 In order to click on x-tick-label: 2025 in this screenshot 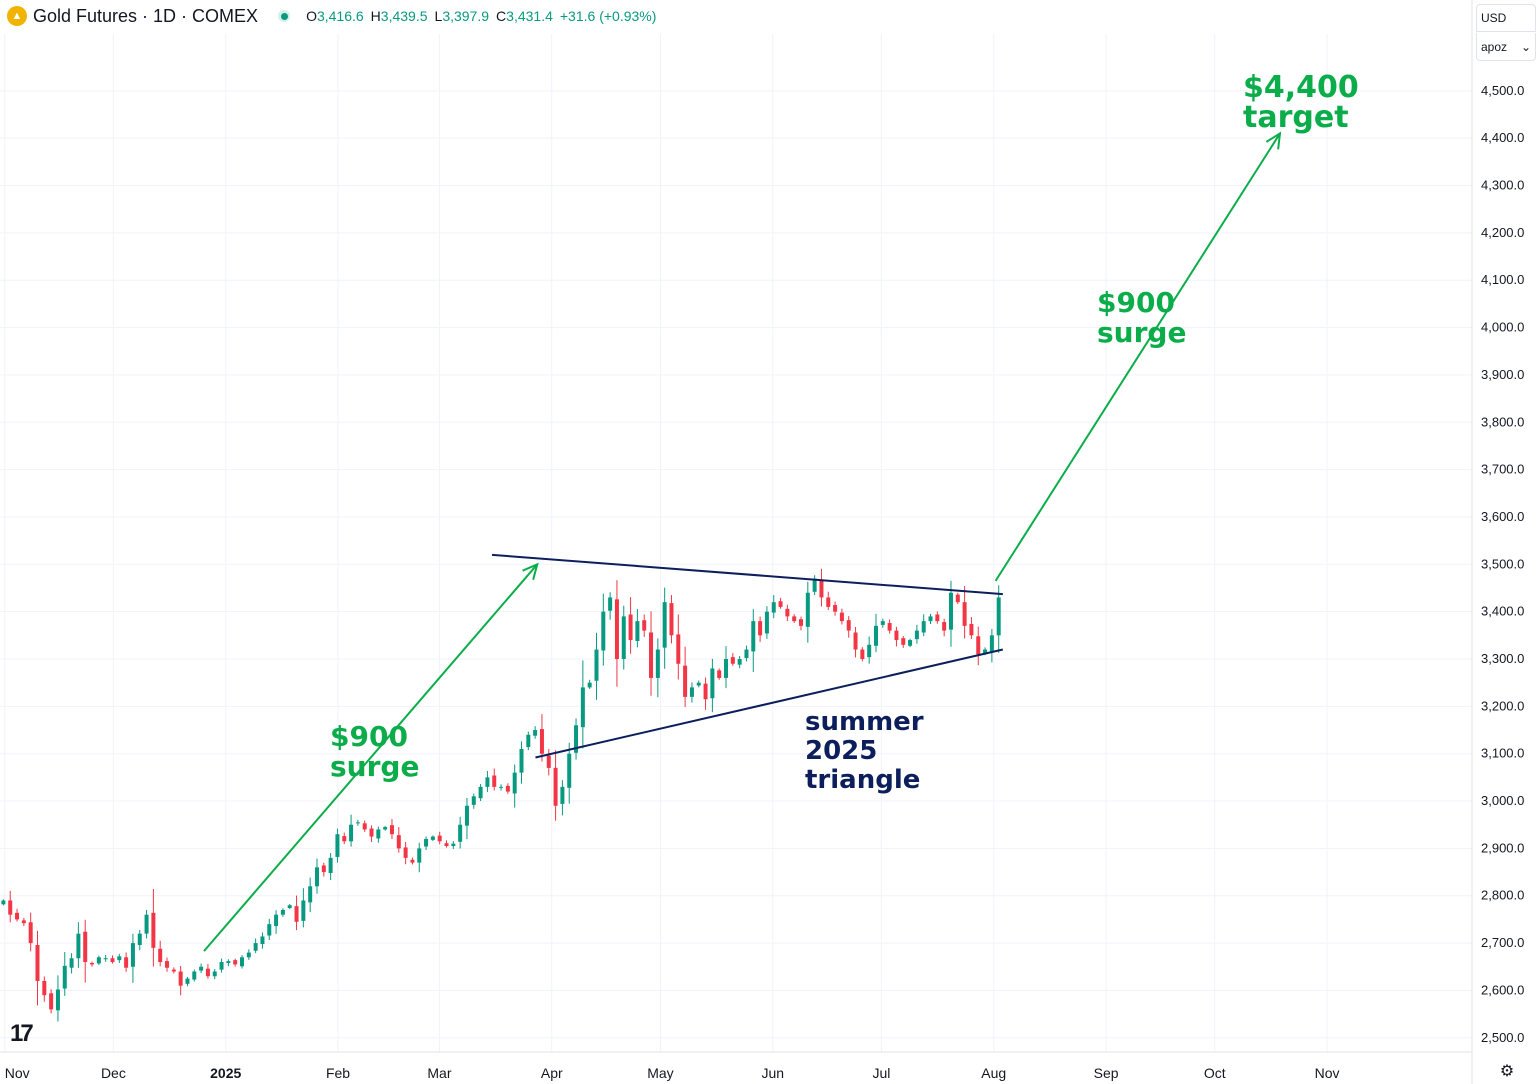, I will do `click(225, 1073)`.